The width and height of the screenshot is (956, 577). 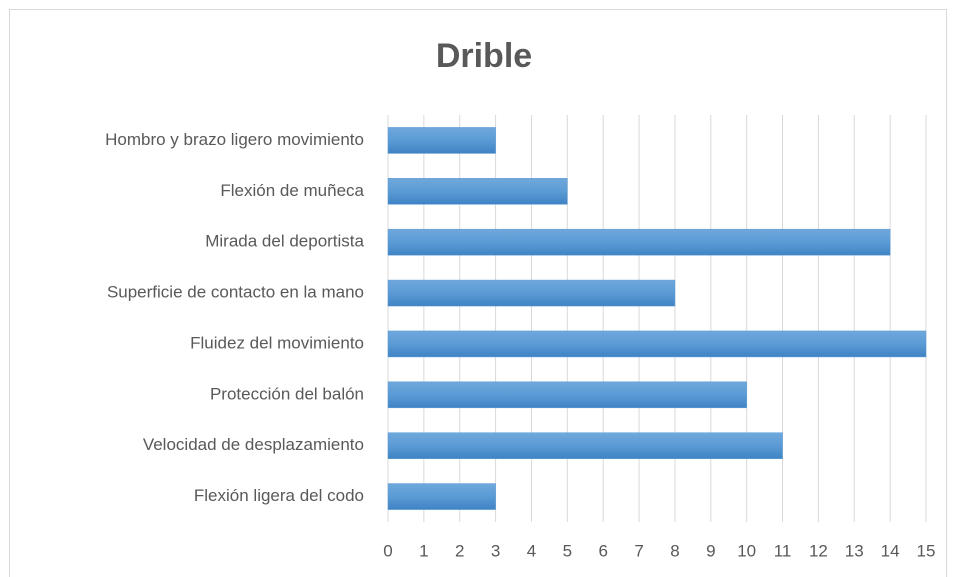 What do you see at coordinates (387, 550) in the screenshot?
I see `x-tick-label: 0` at bounding box center [387, 550].